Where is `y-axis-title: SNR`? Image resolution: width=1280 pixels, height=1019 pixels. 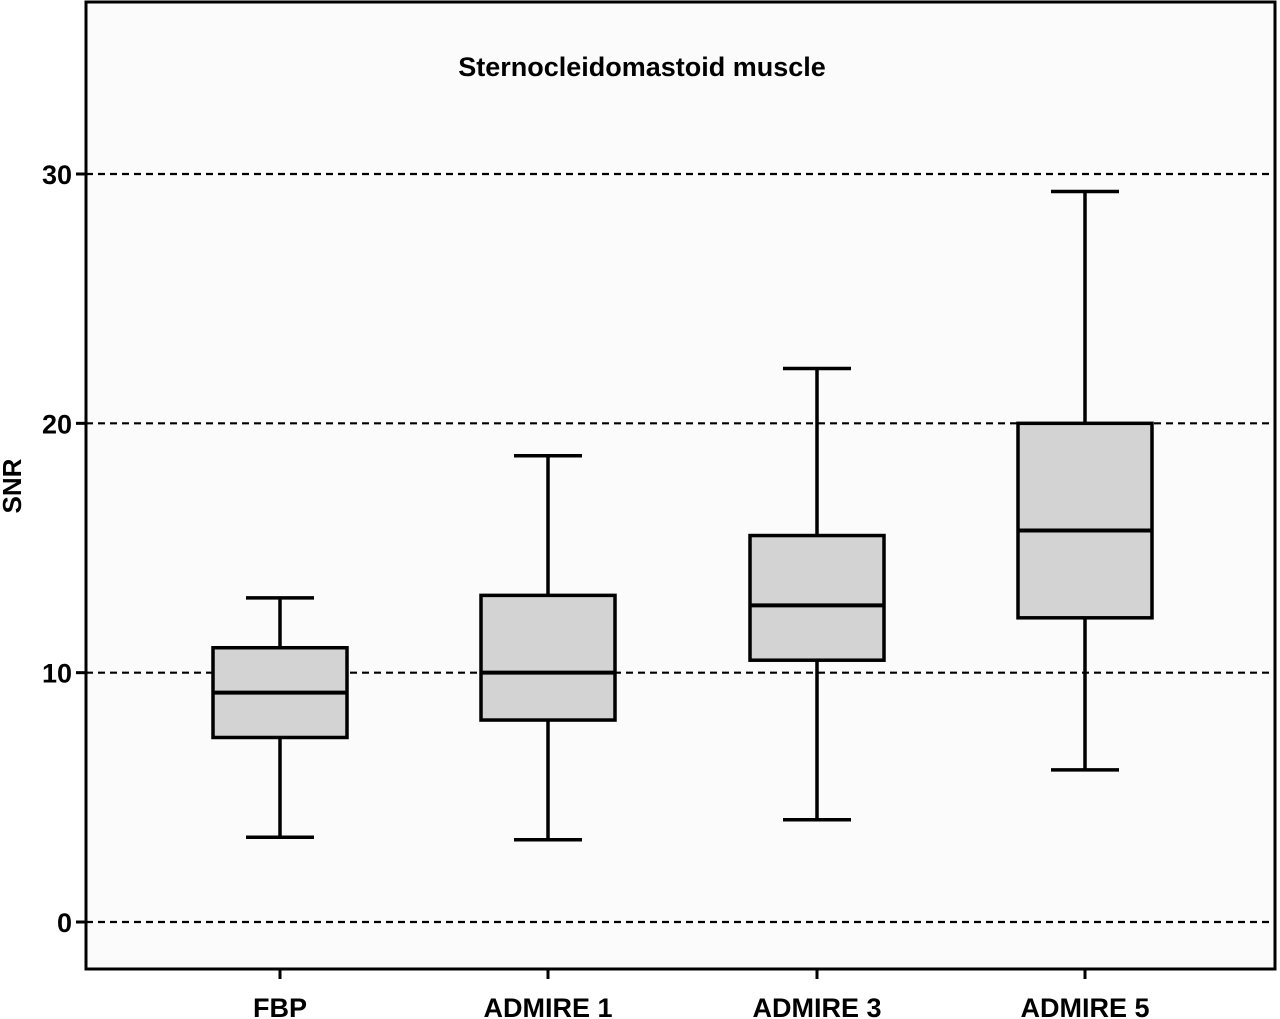
y-axis-title: SNR is located at coordinates (13, 485).